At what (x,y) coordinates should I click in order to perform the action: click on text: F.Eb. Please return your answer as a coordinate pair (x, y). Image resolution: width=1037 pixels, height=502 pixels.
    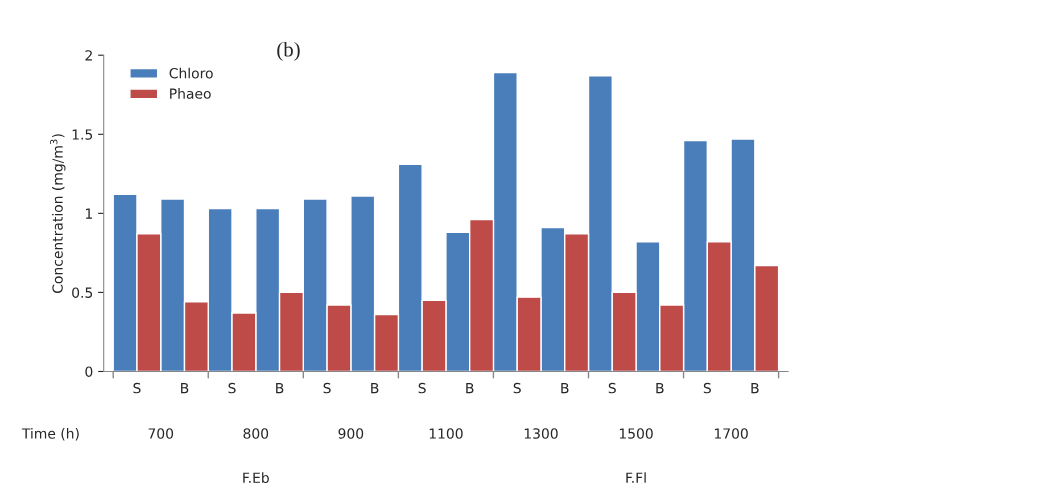
    Looking at the image, I should click on (256, 478).